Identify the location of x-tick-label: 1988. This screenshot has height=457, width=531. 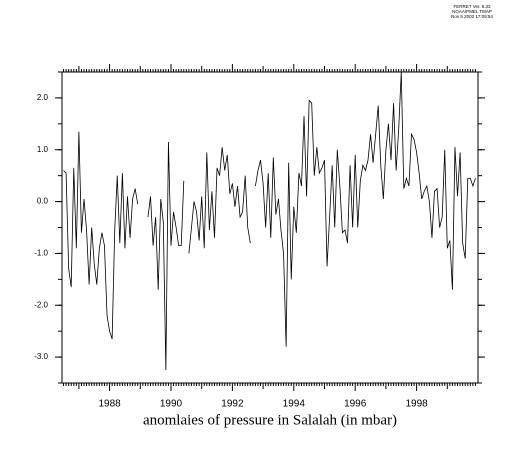
(109, 404).